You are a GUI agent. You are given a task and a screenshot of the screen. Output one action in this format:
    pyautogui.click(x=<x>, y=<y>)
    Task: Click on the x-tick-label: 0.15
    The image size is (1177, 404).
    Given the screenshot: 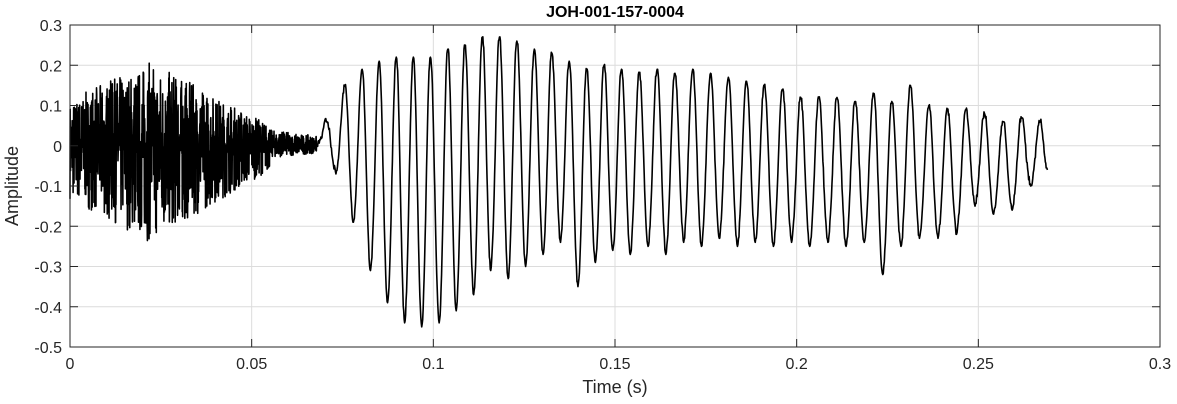 What is the action you would take?
    pyautogui.click(x=614, y=364)
    